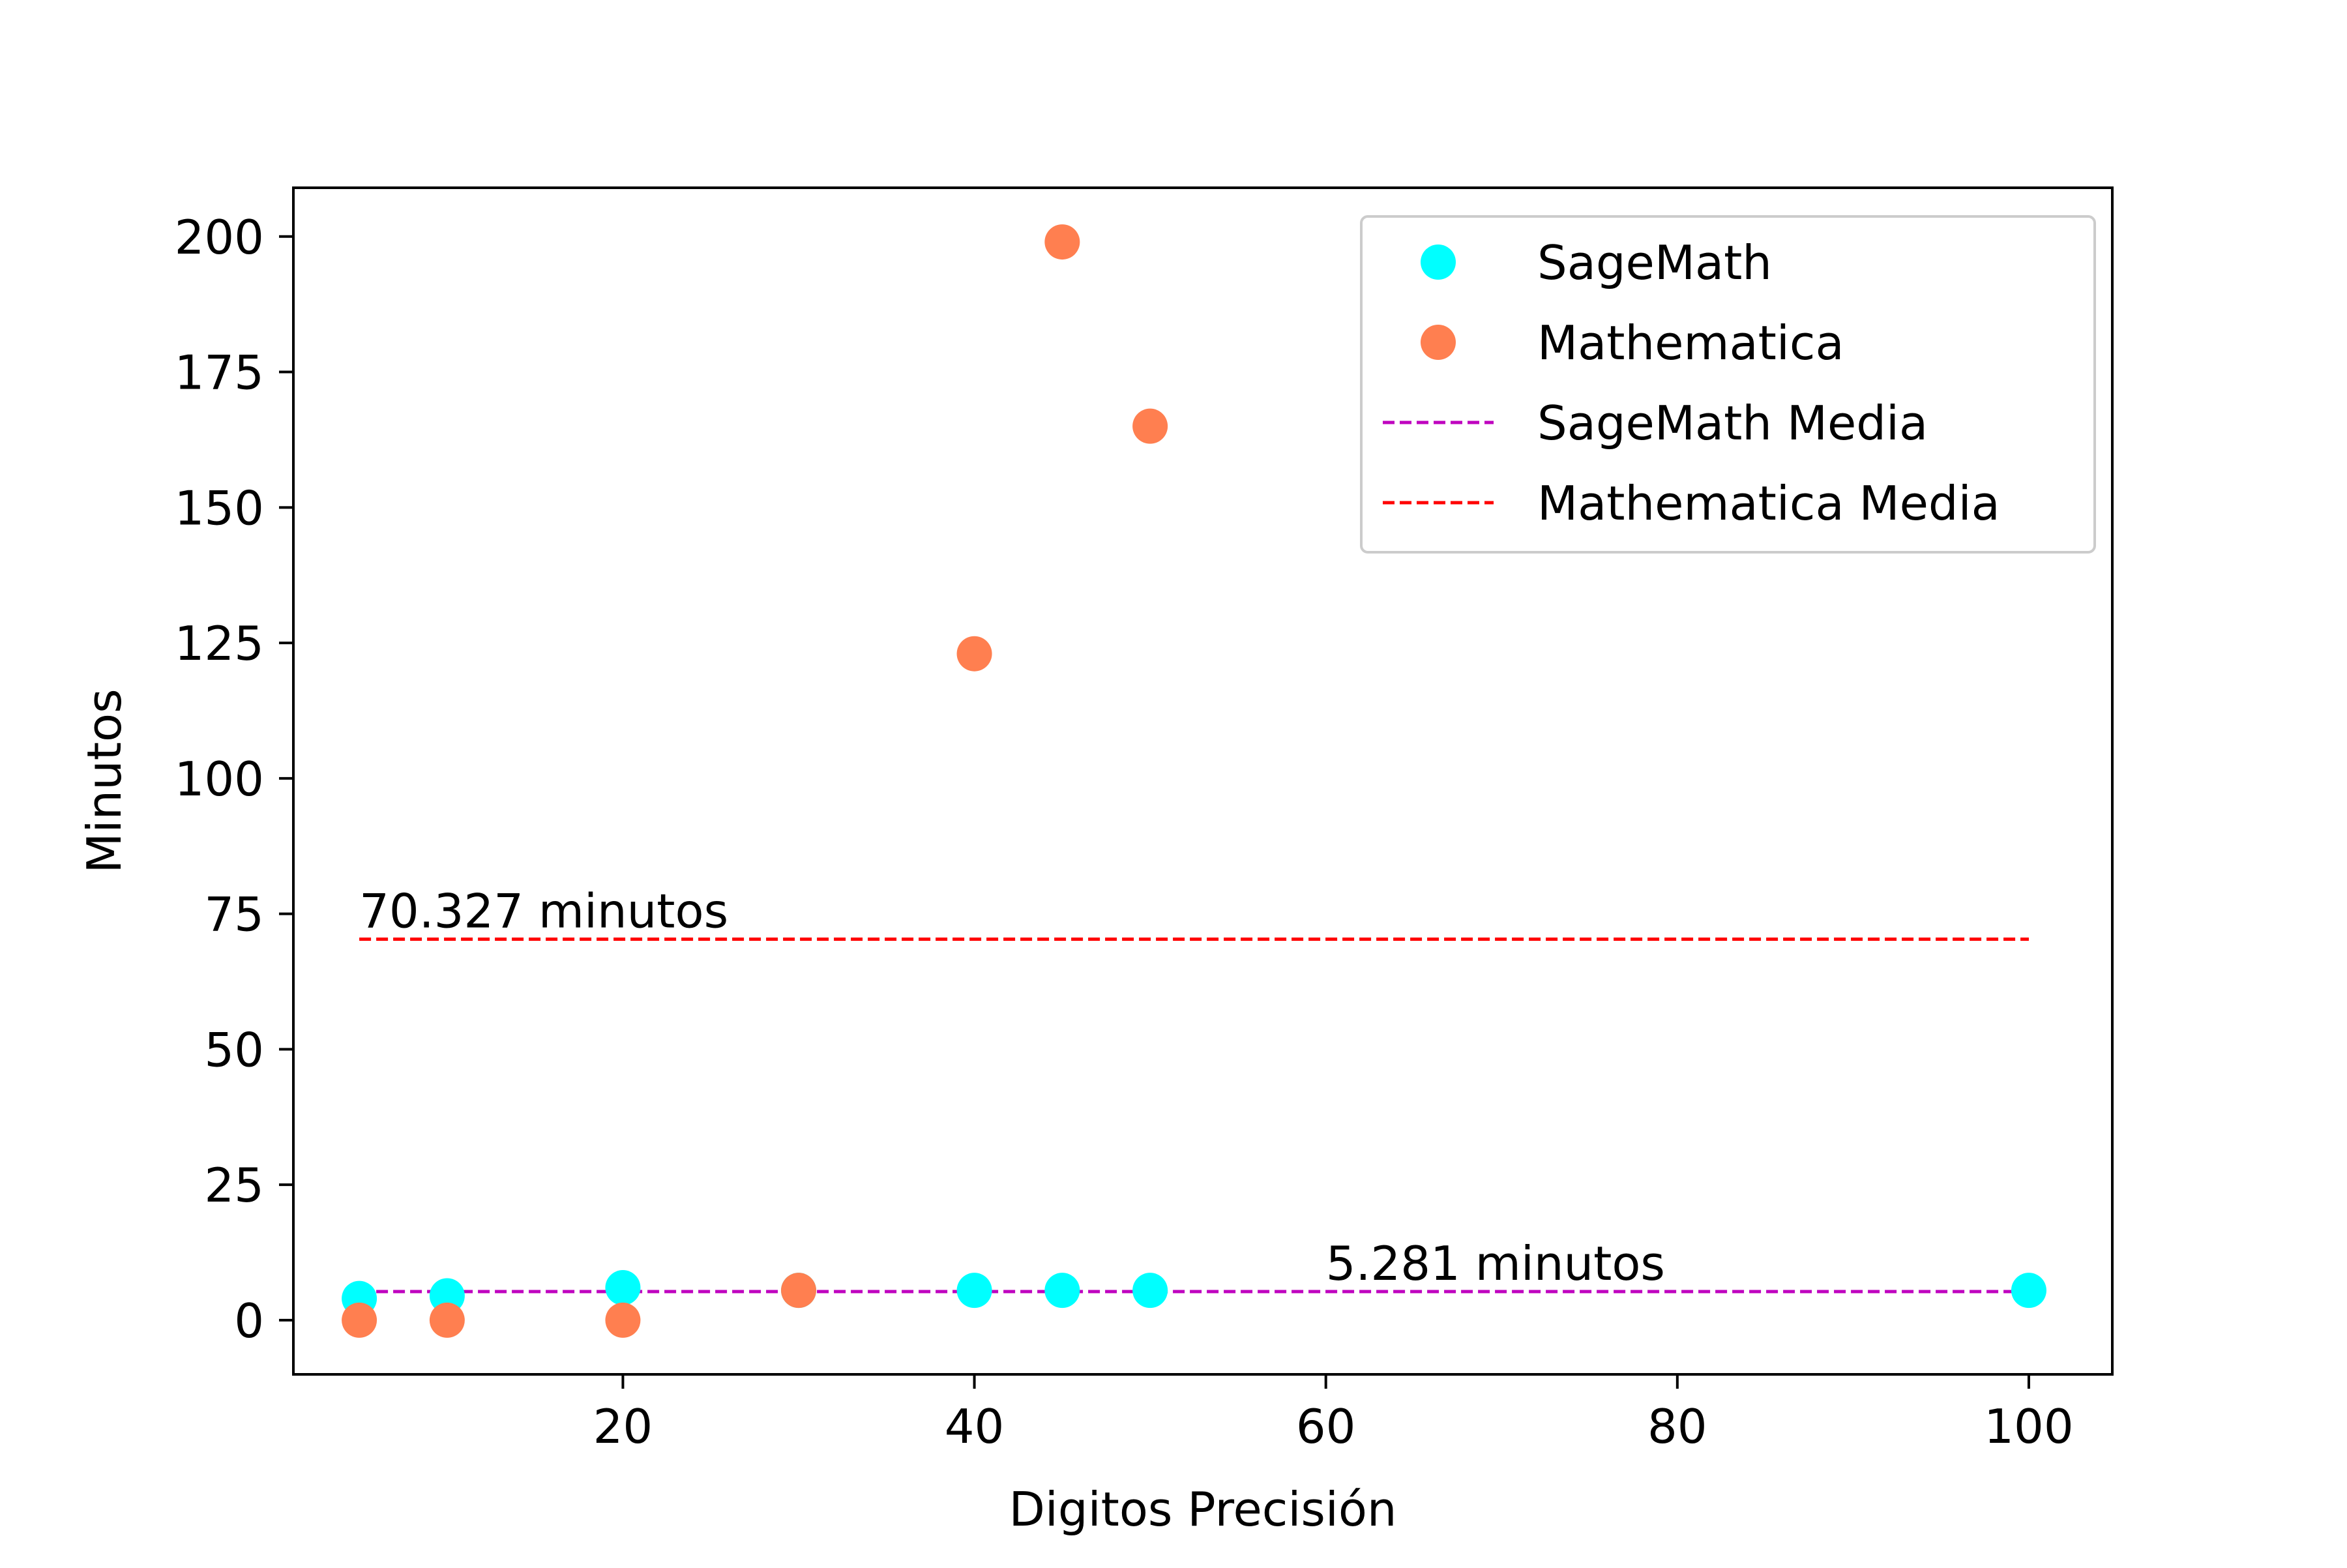 The width and height of the screenshot is (2347, 1568). What do you see at coordinates (234, 1185) in the screenshot?
I see `y-tick-label: 25` at bounding box center [234, 1185].